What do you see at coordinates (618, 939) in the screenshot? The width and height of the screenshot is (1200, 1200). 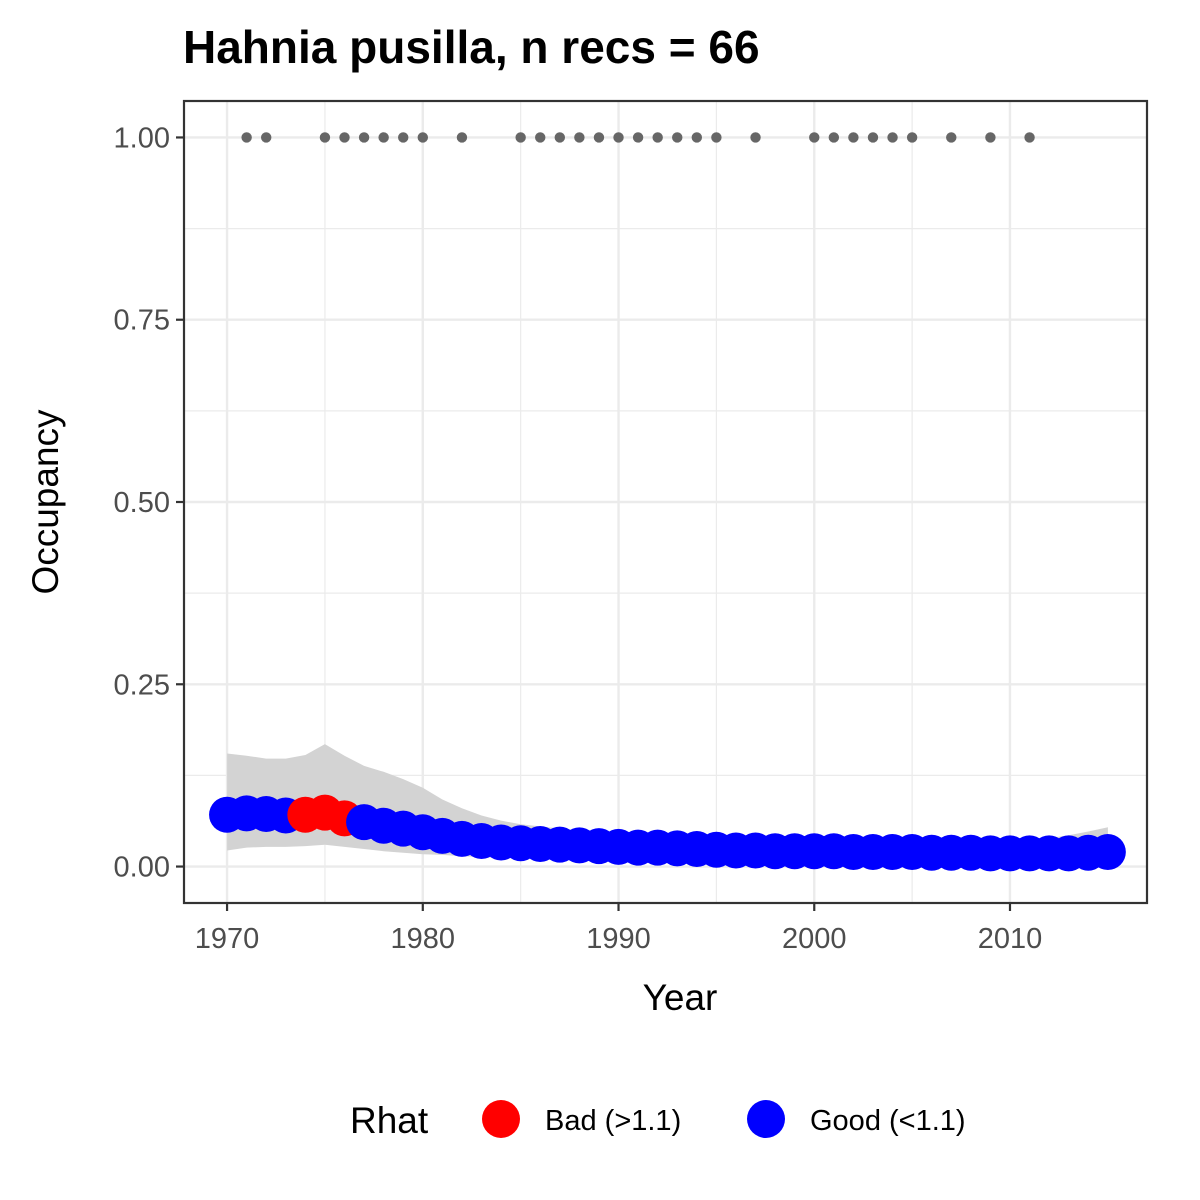 I see `x-tick-label: 1990` at bounding box center [618, 939].